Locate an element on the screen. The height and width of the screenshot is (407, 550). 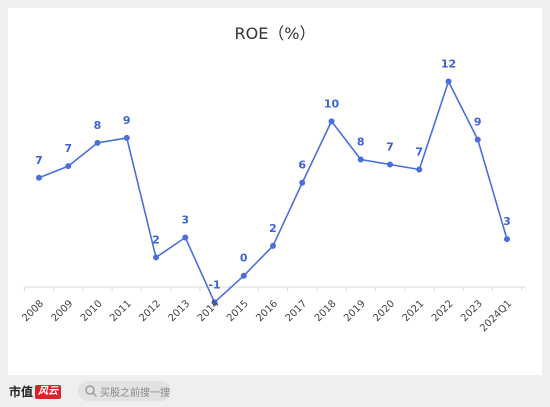
x-tick-label-2019: 2019 is located at coordinates (355, 311).